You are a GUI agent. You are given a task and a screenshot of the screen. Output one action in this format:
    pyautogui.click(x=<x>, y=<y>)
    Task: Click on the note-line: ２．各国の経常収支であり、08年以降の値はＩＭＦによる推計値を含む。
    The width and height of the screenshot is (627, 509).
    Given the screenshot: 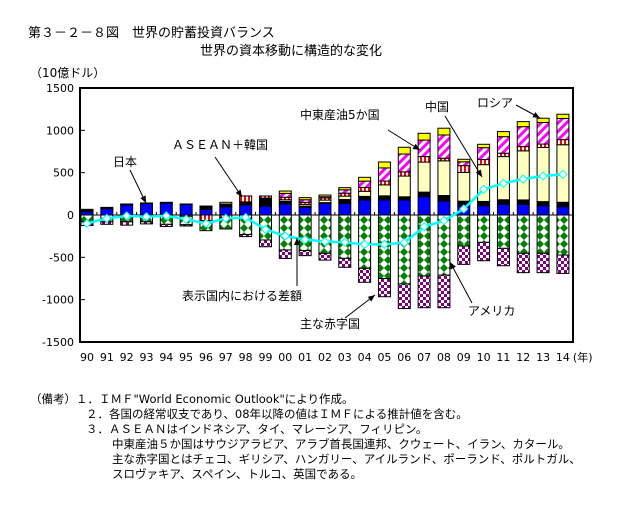 What is the action you would take?
    pyautogui.click(x=277, y=414)
    